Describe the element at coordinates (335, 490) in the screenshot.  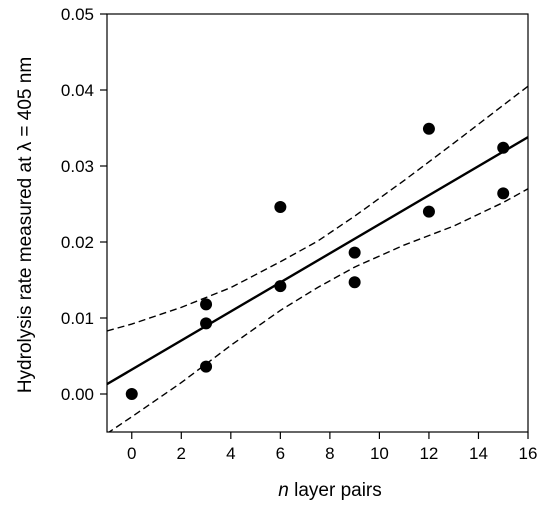
I see `x-axis-title-rest: layer pairs` at that location.